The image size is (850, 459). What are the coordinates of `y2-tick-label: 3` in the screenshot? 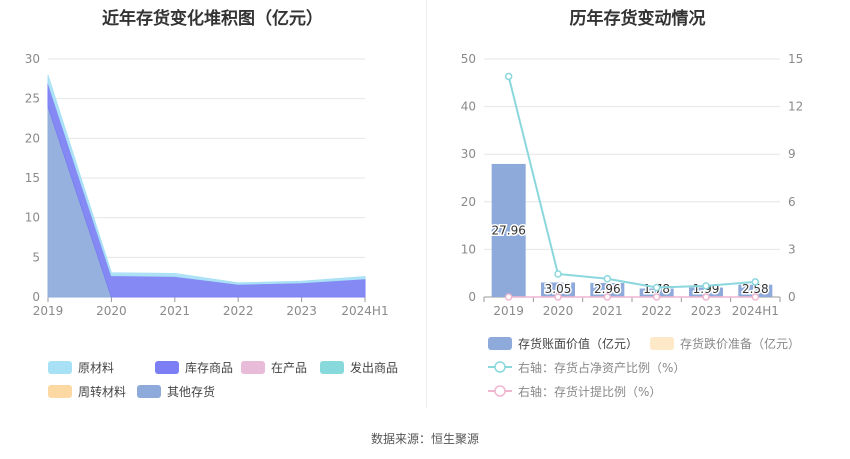 It's located at (792, 249).